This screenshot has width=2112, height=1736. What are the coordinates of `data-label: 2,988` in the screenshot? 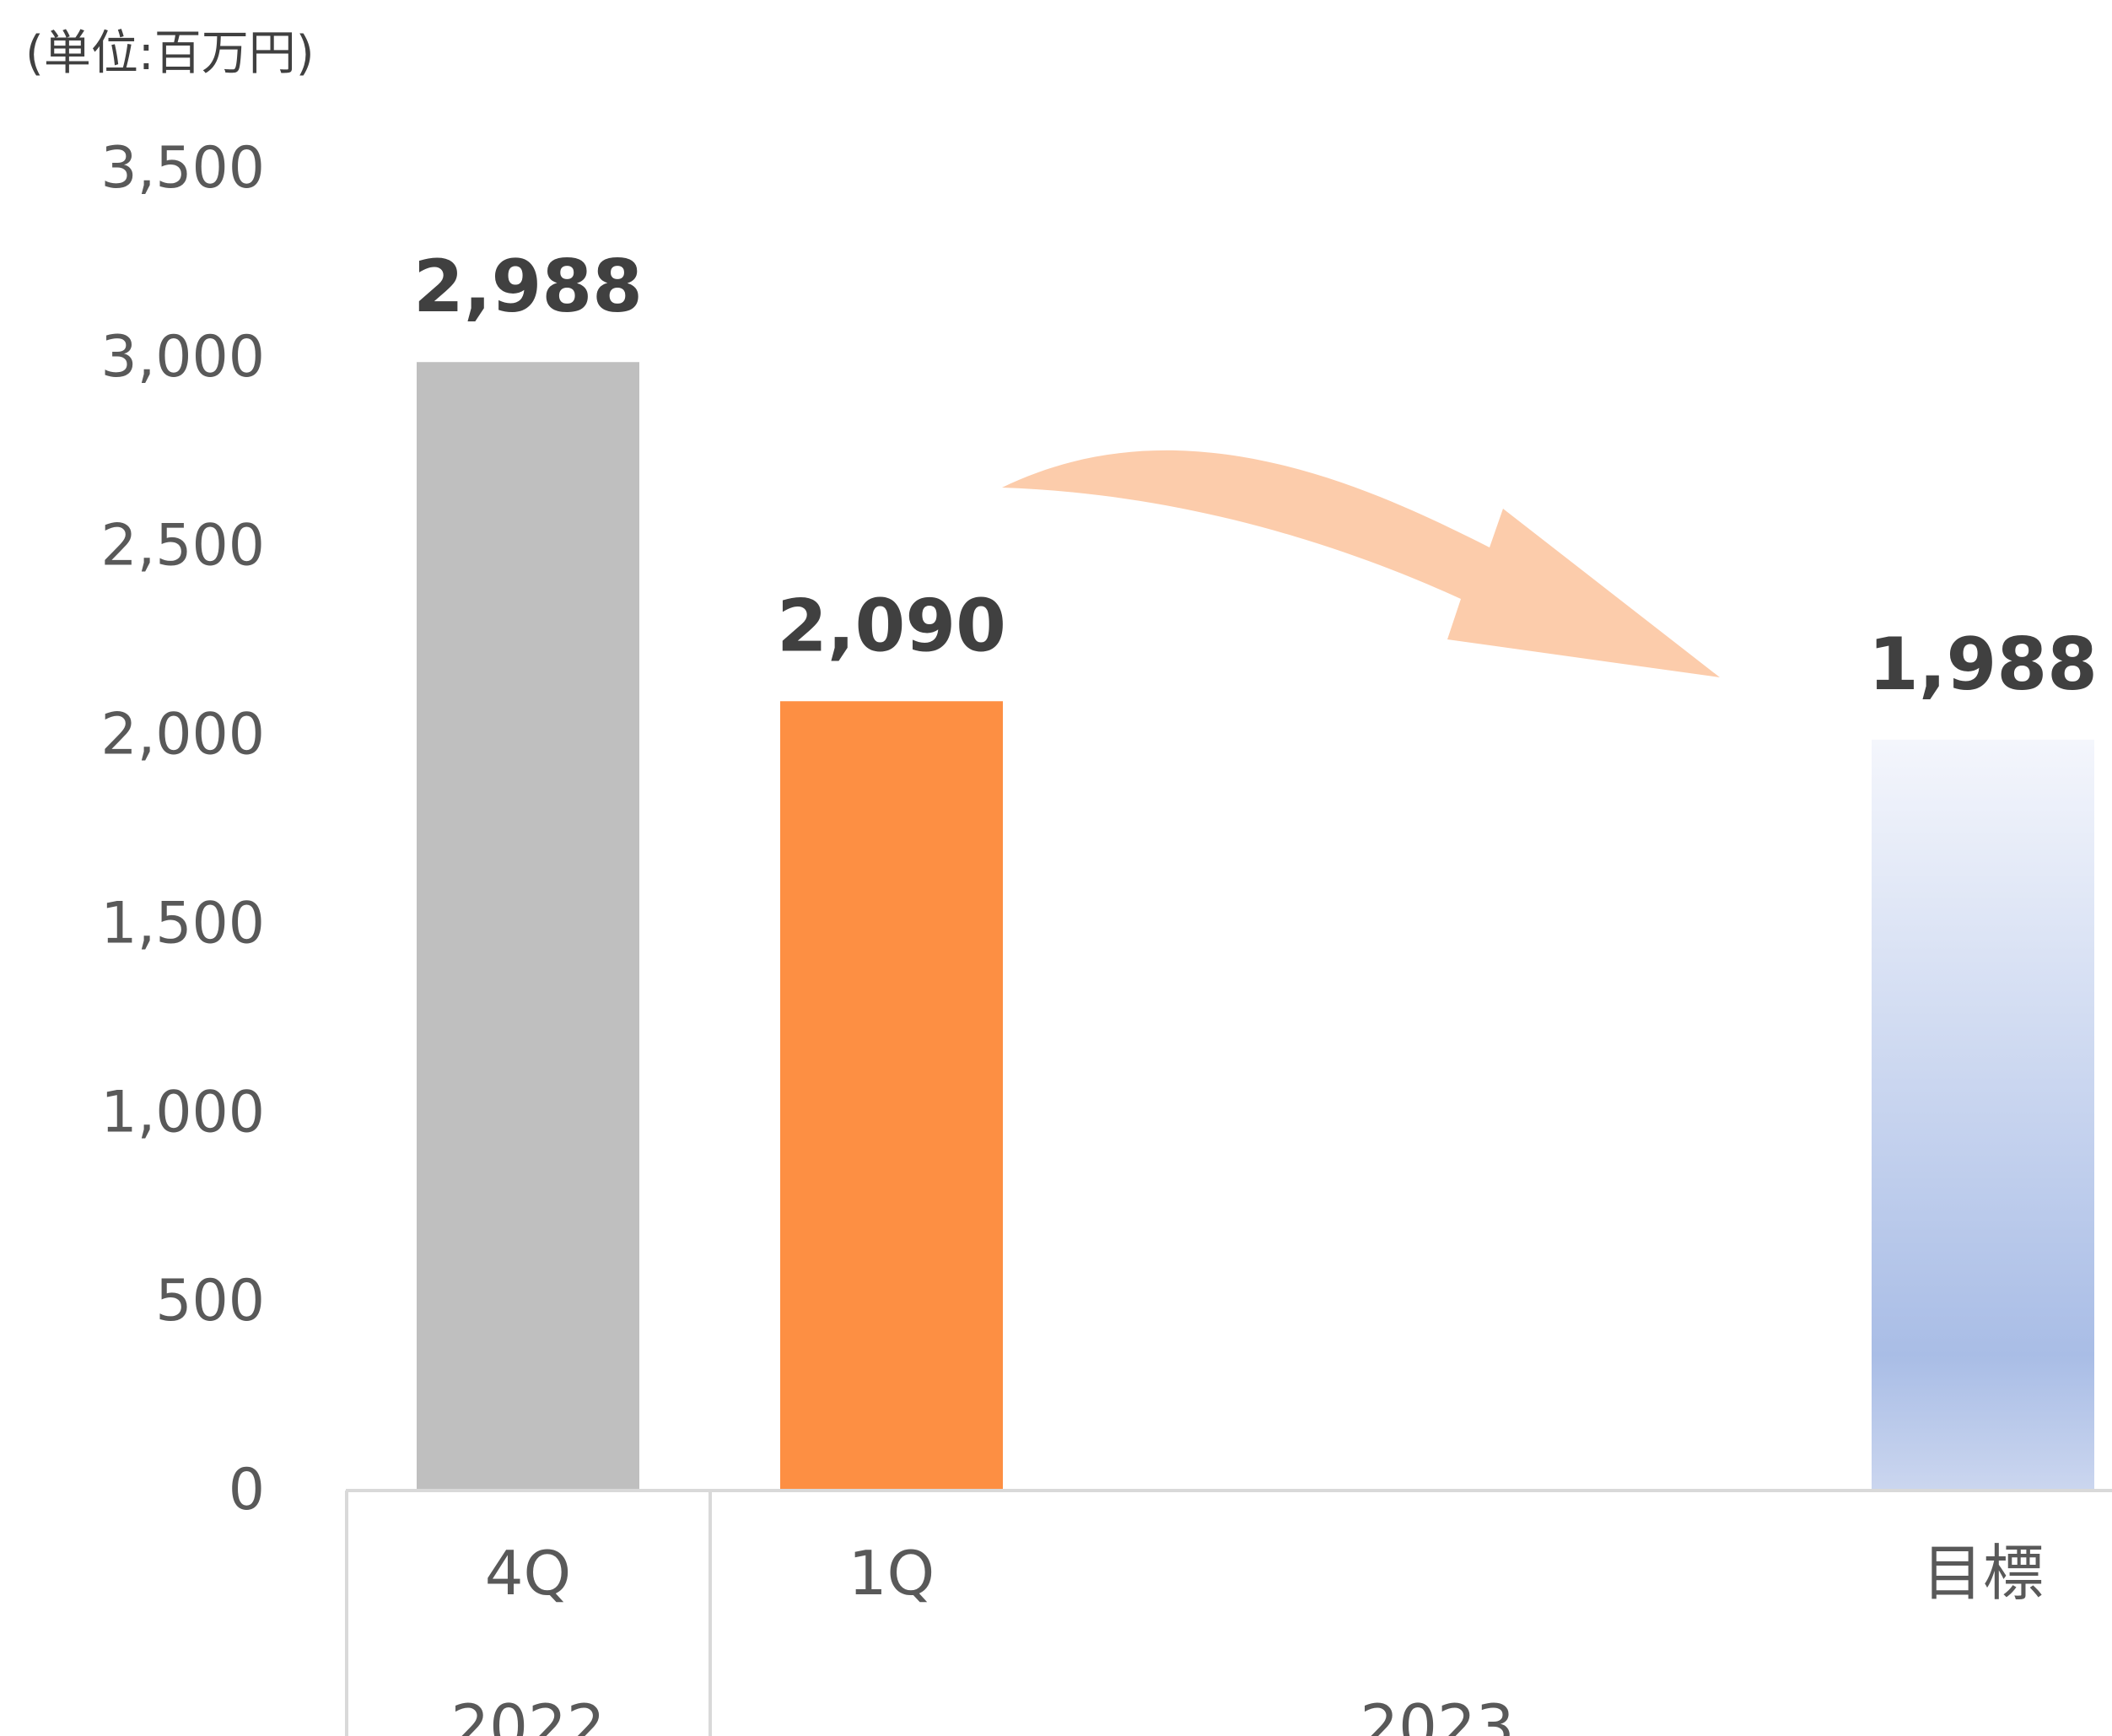 It's located at (528, 287).